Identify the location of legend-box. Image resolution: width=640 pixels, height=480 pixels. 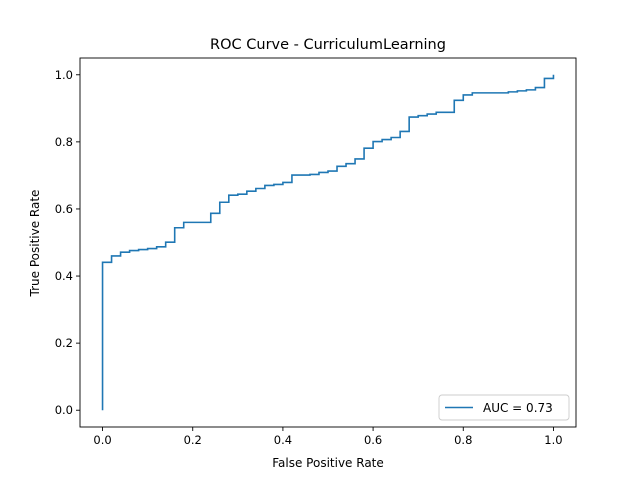
(504, 407).